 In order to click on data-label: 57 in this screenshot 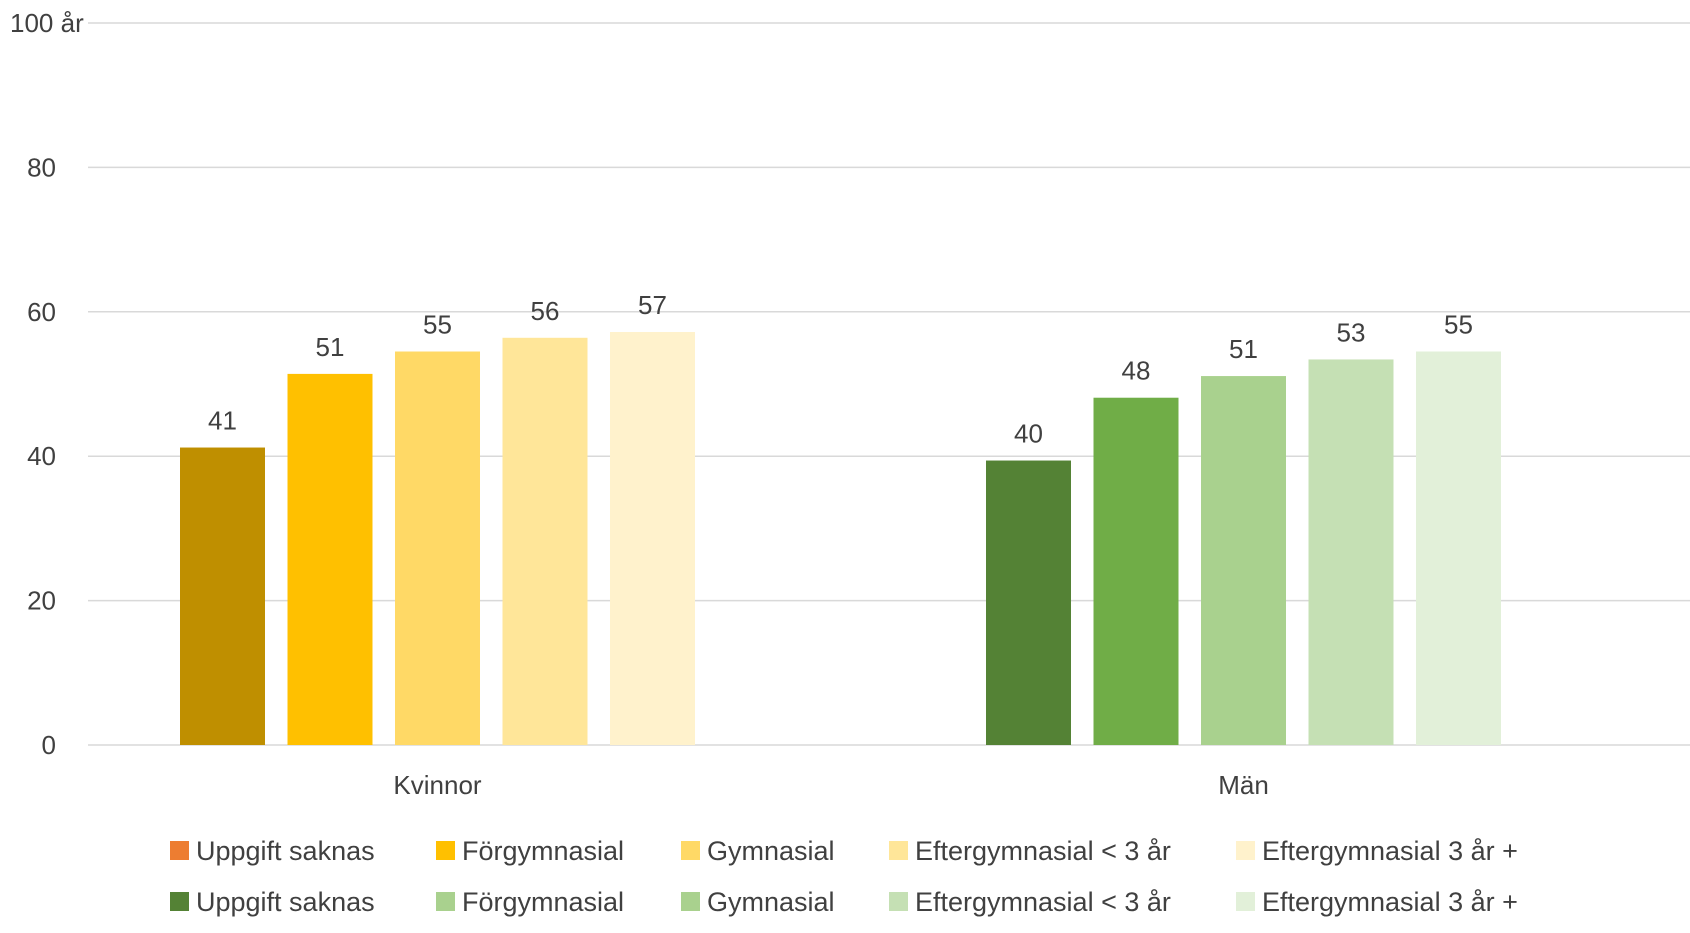, I will do `click(652, 305)`.